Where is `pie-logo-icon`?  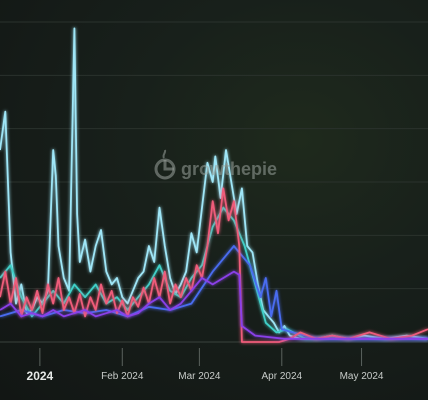
pie-logo-icon is located at coordinates (165, 164).